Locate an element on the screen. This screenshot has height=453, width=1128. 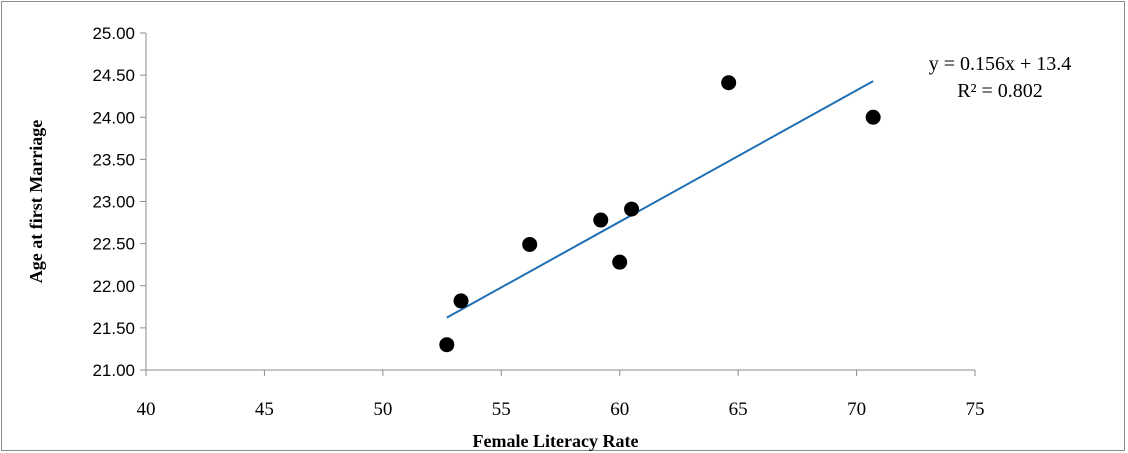
x-tick-label: 40 is located at coordinates (146, 409).